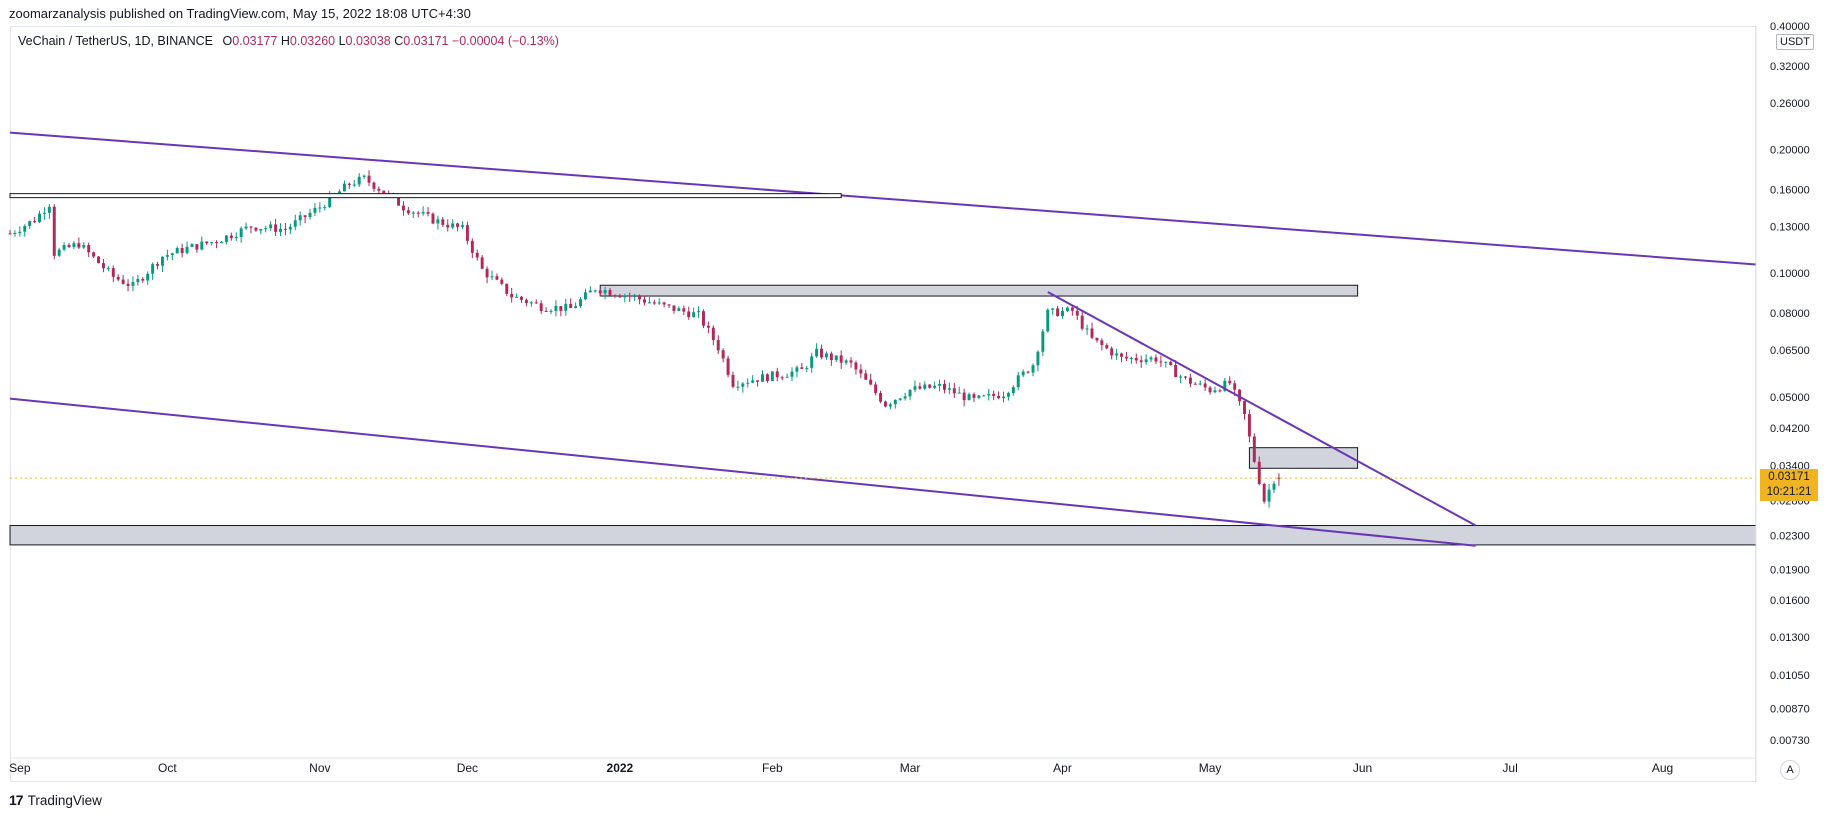 Image resolution: width=1834 pixels, height=818 pixels. I want to click on auto-scale-button: A, so click(1790, 770).